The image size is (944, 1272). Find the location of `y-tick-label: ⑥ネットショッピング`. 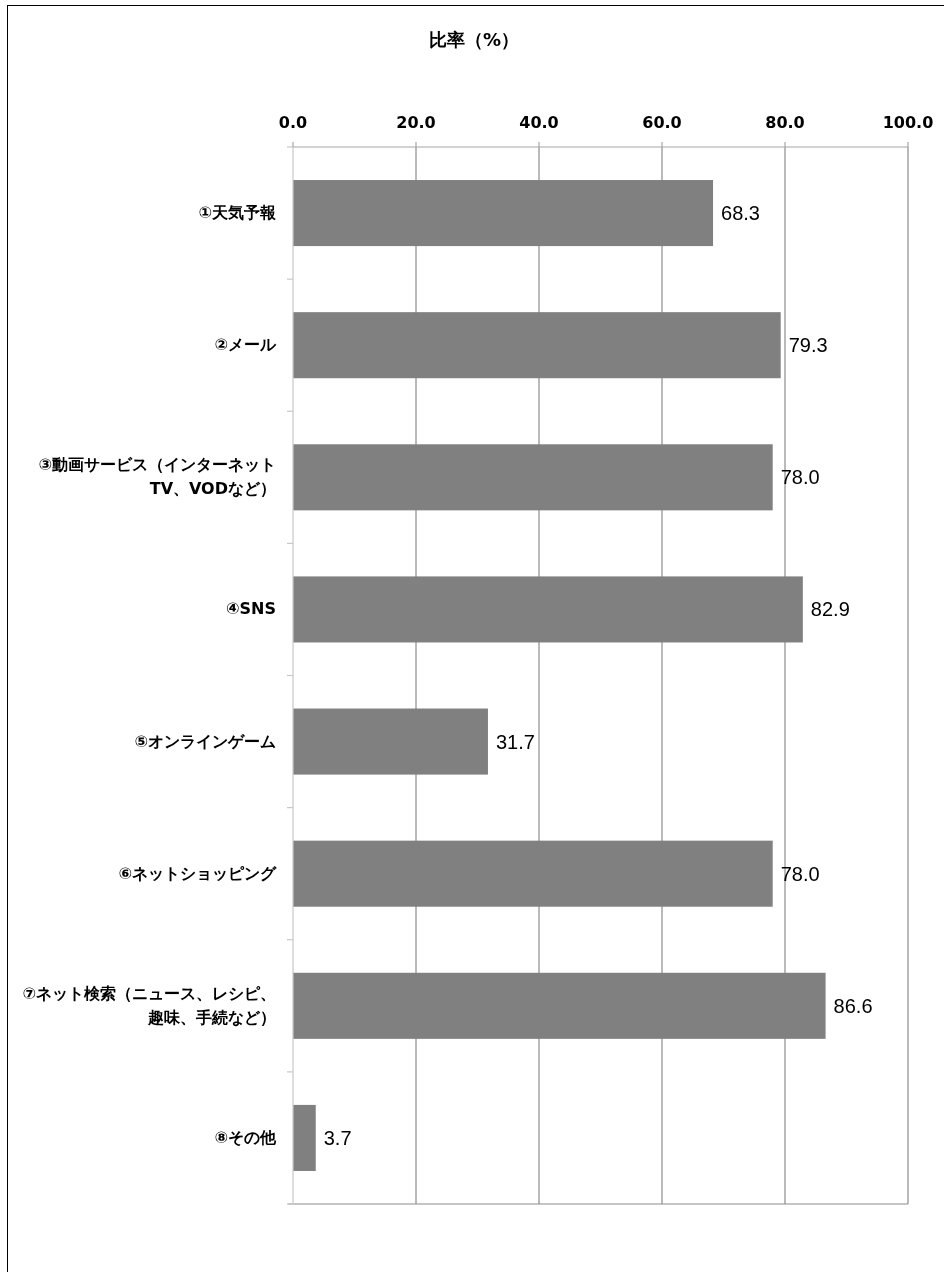

y-tick-label: ⑥ネットショッピング is located at coordinates (197, 873).